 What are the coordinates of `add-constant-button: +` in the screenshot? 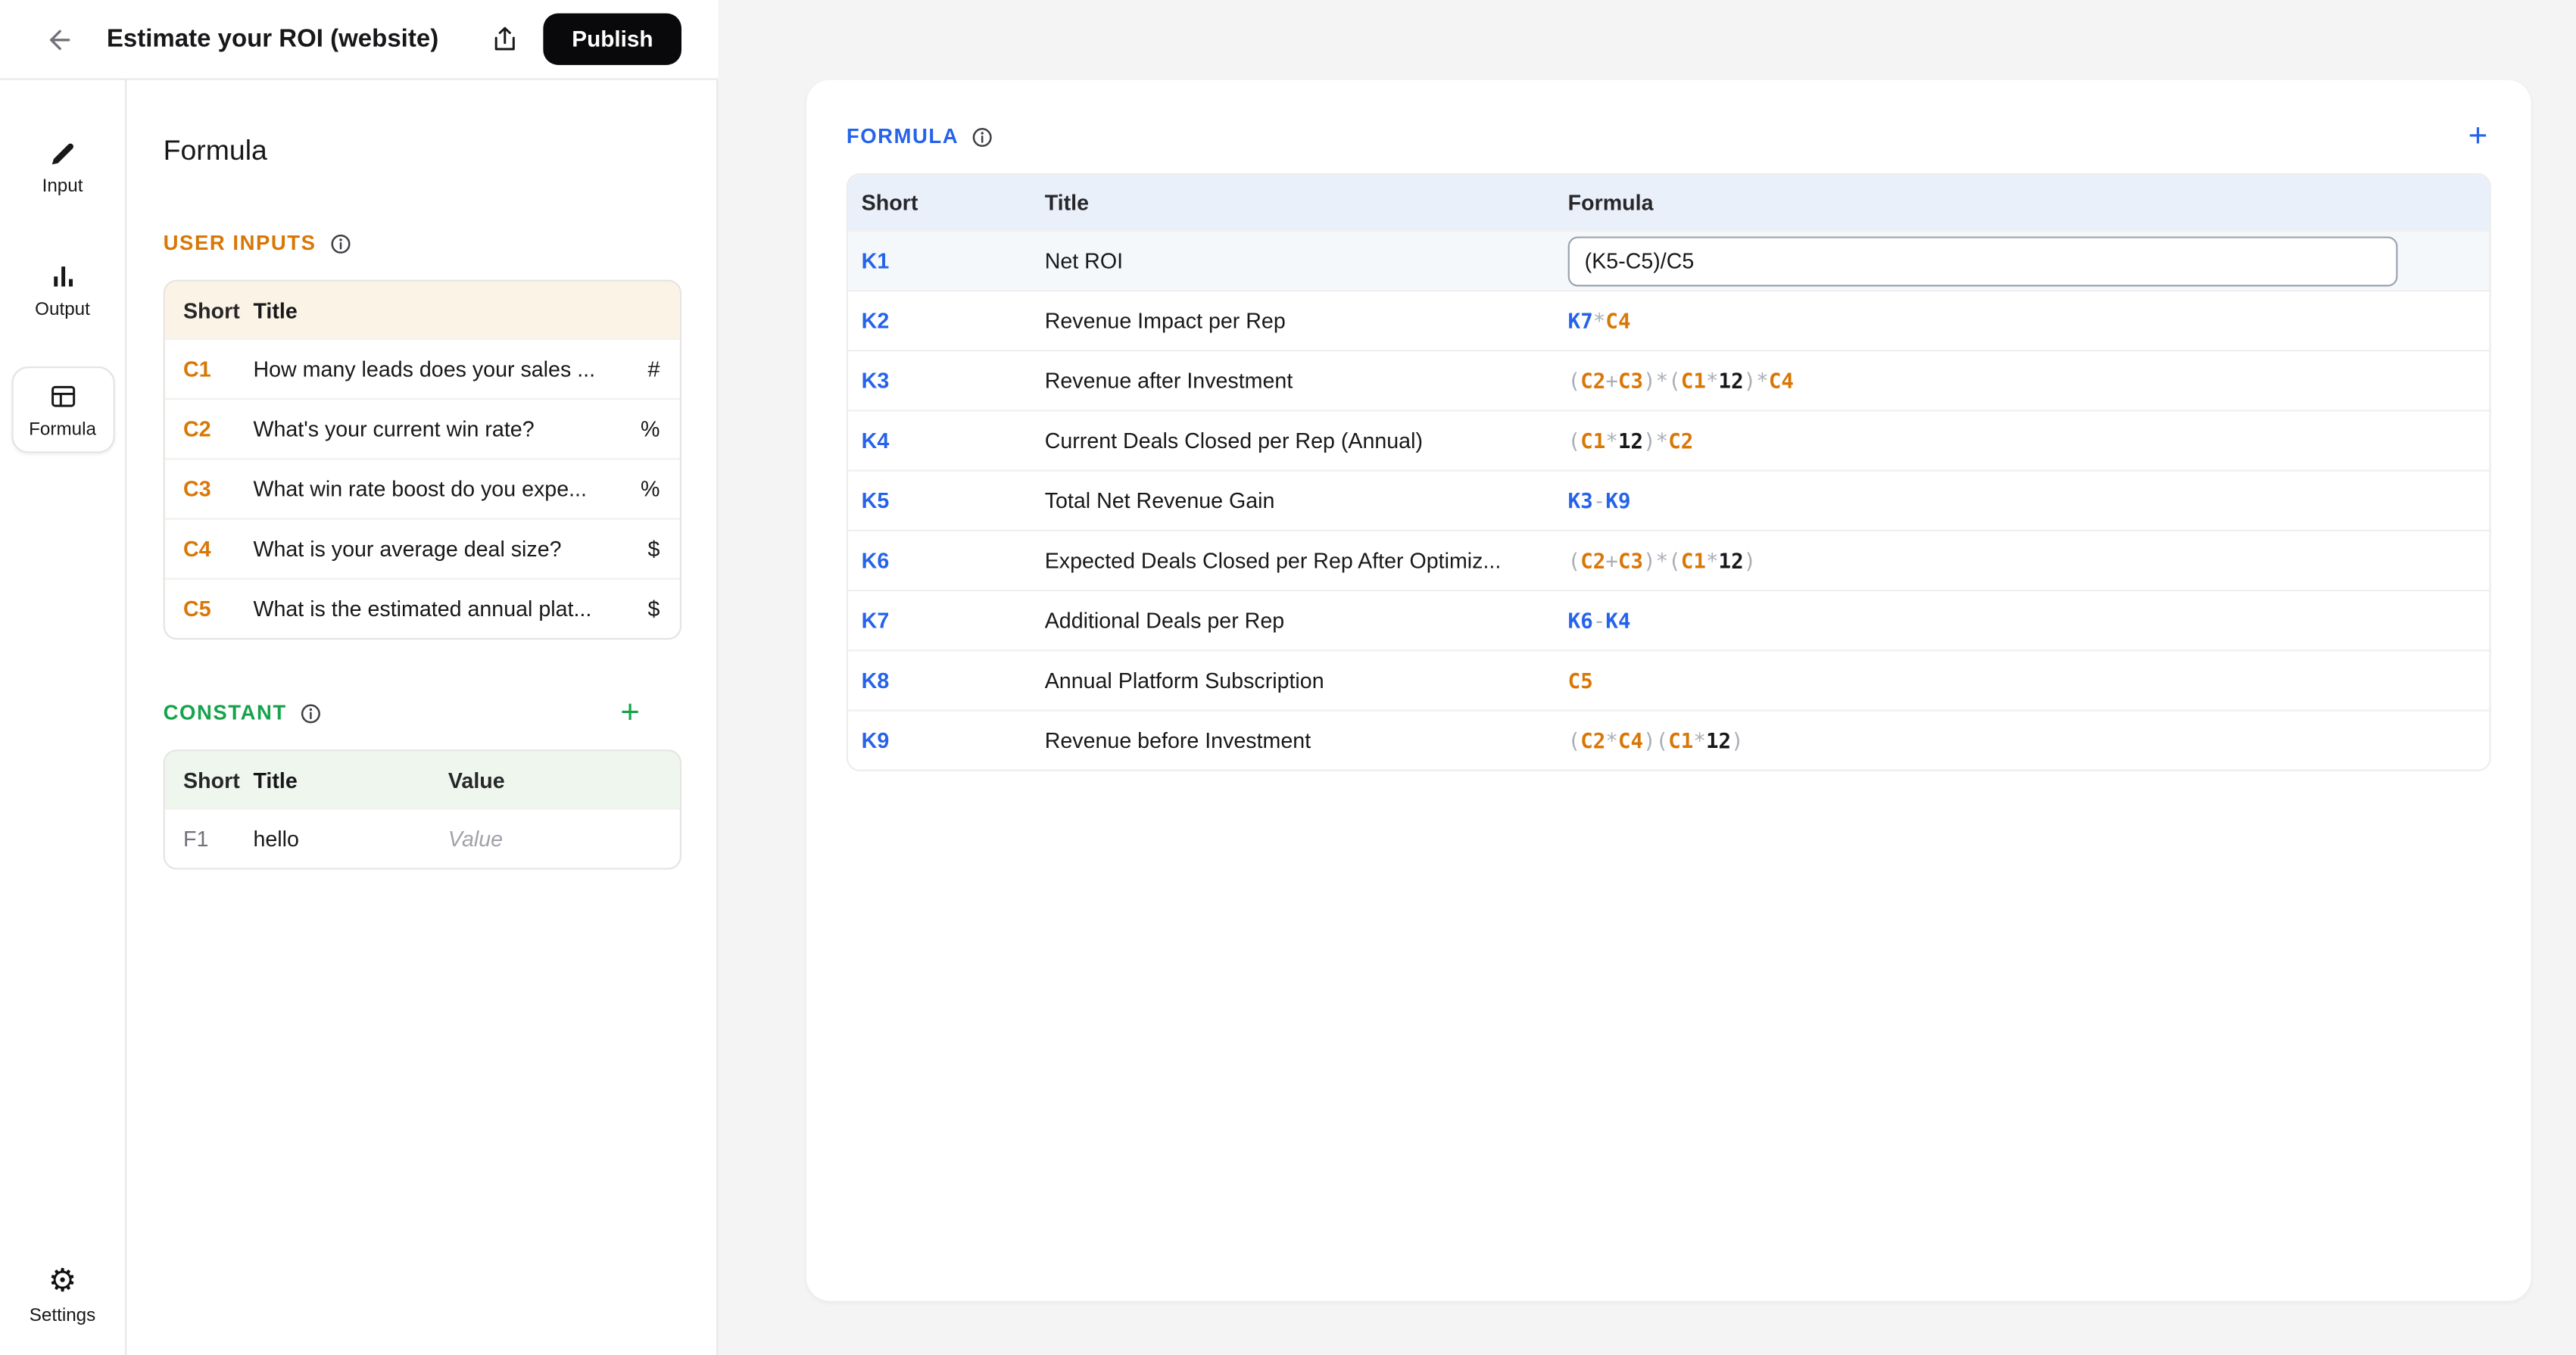 It's located at (630, 713).